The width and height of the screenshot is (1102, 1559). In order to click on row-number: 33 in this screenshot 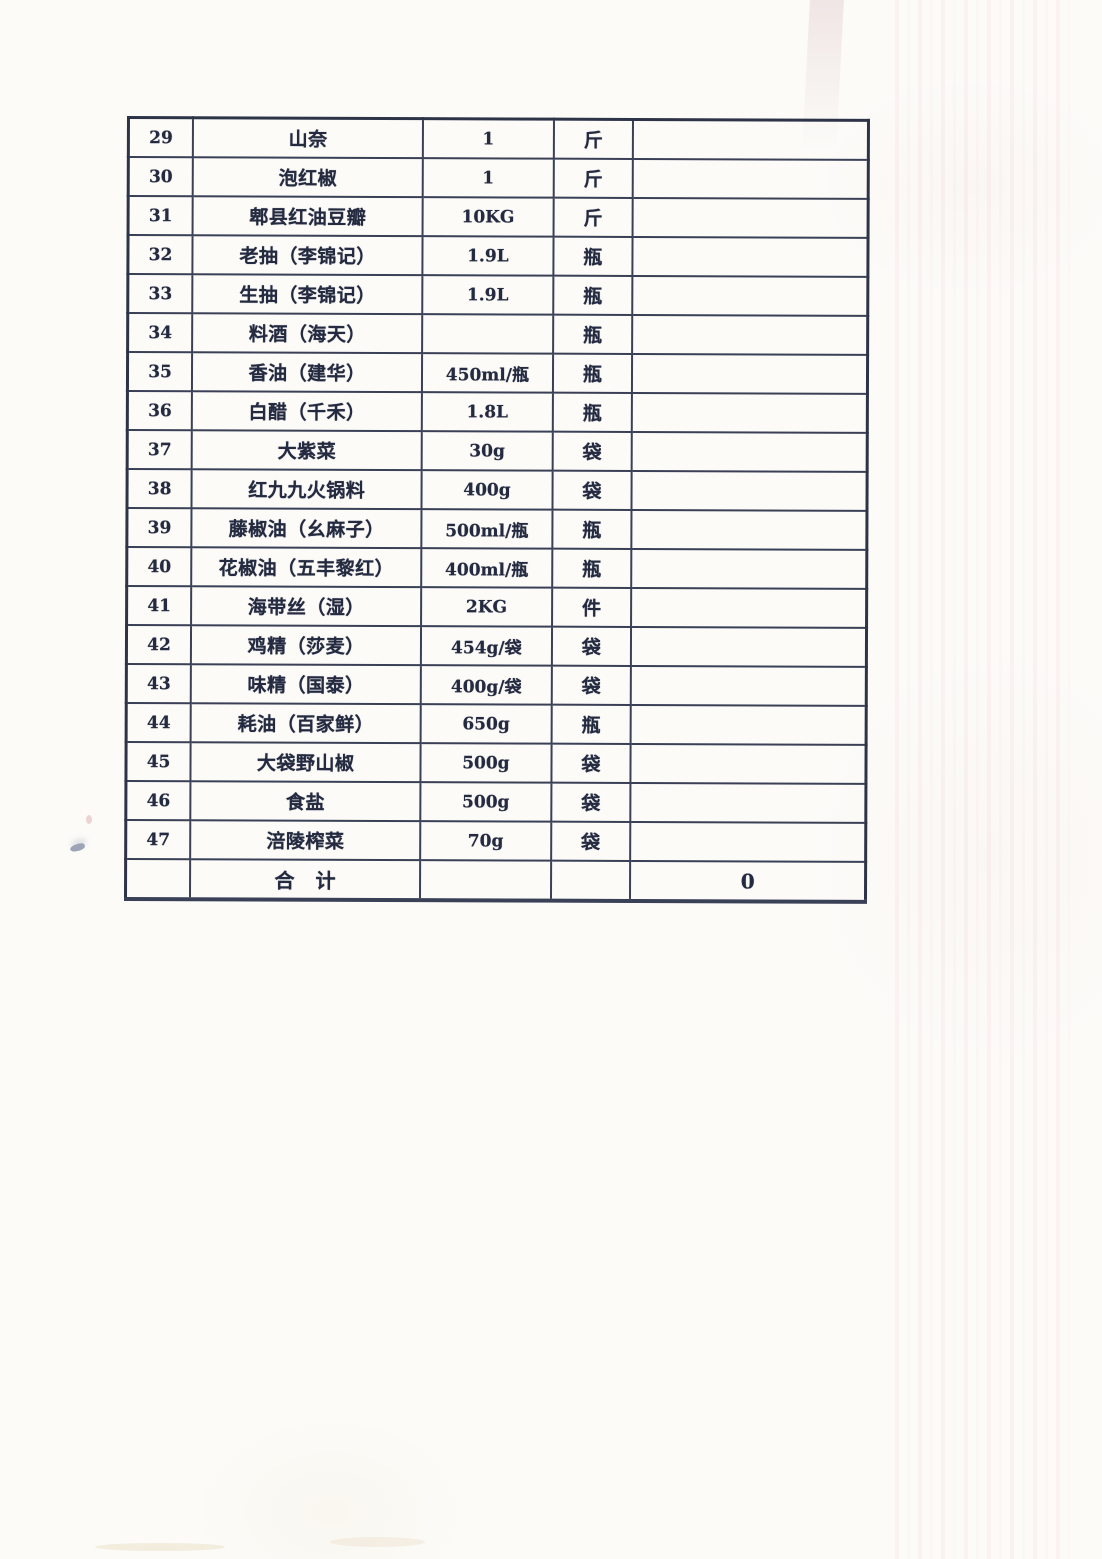, I will do `click(160, 294)`.